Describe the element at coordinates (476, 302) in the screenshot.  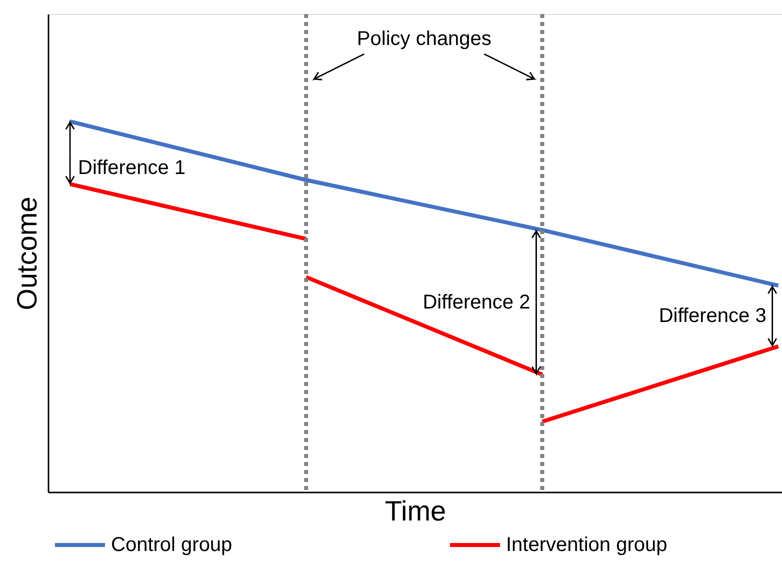
I see `annotation: Difference 2` at that location.